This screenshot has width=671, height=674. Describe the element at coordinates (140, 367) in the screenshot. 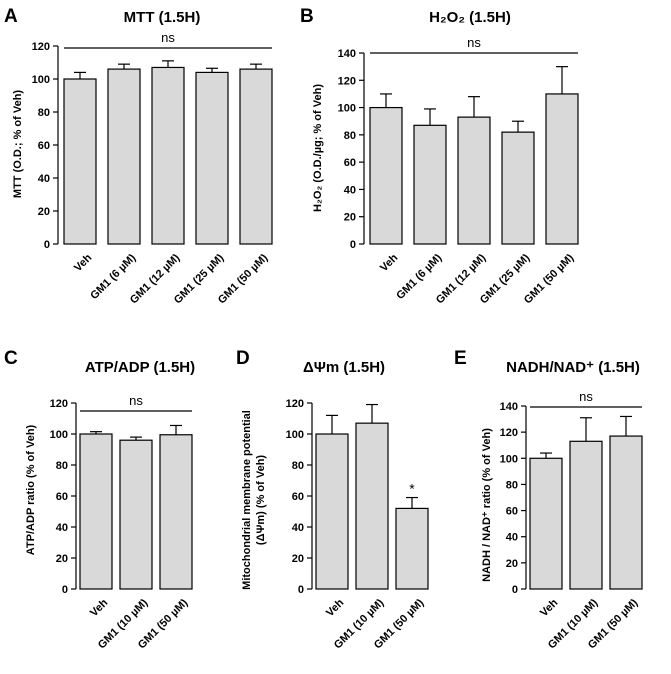

I see `chart-title: ATP/ADP (1.5H)` at that location.